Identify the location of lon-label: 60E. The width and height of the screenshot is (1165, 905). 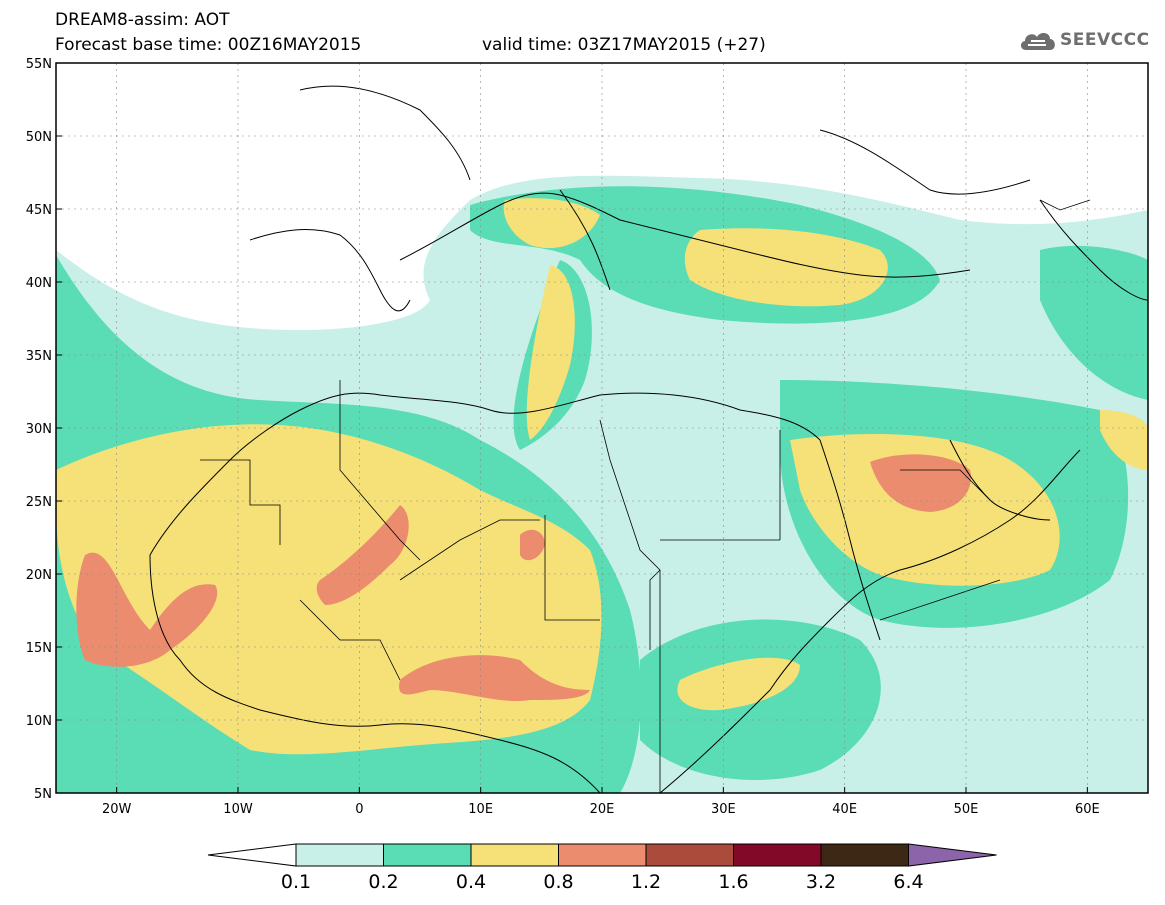
(1087, 809).